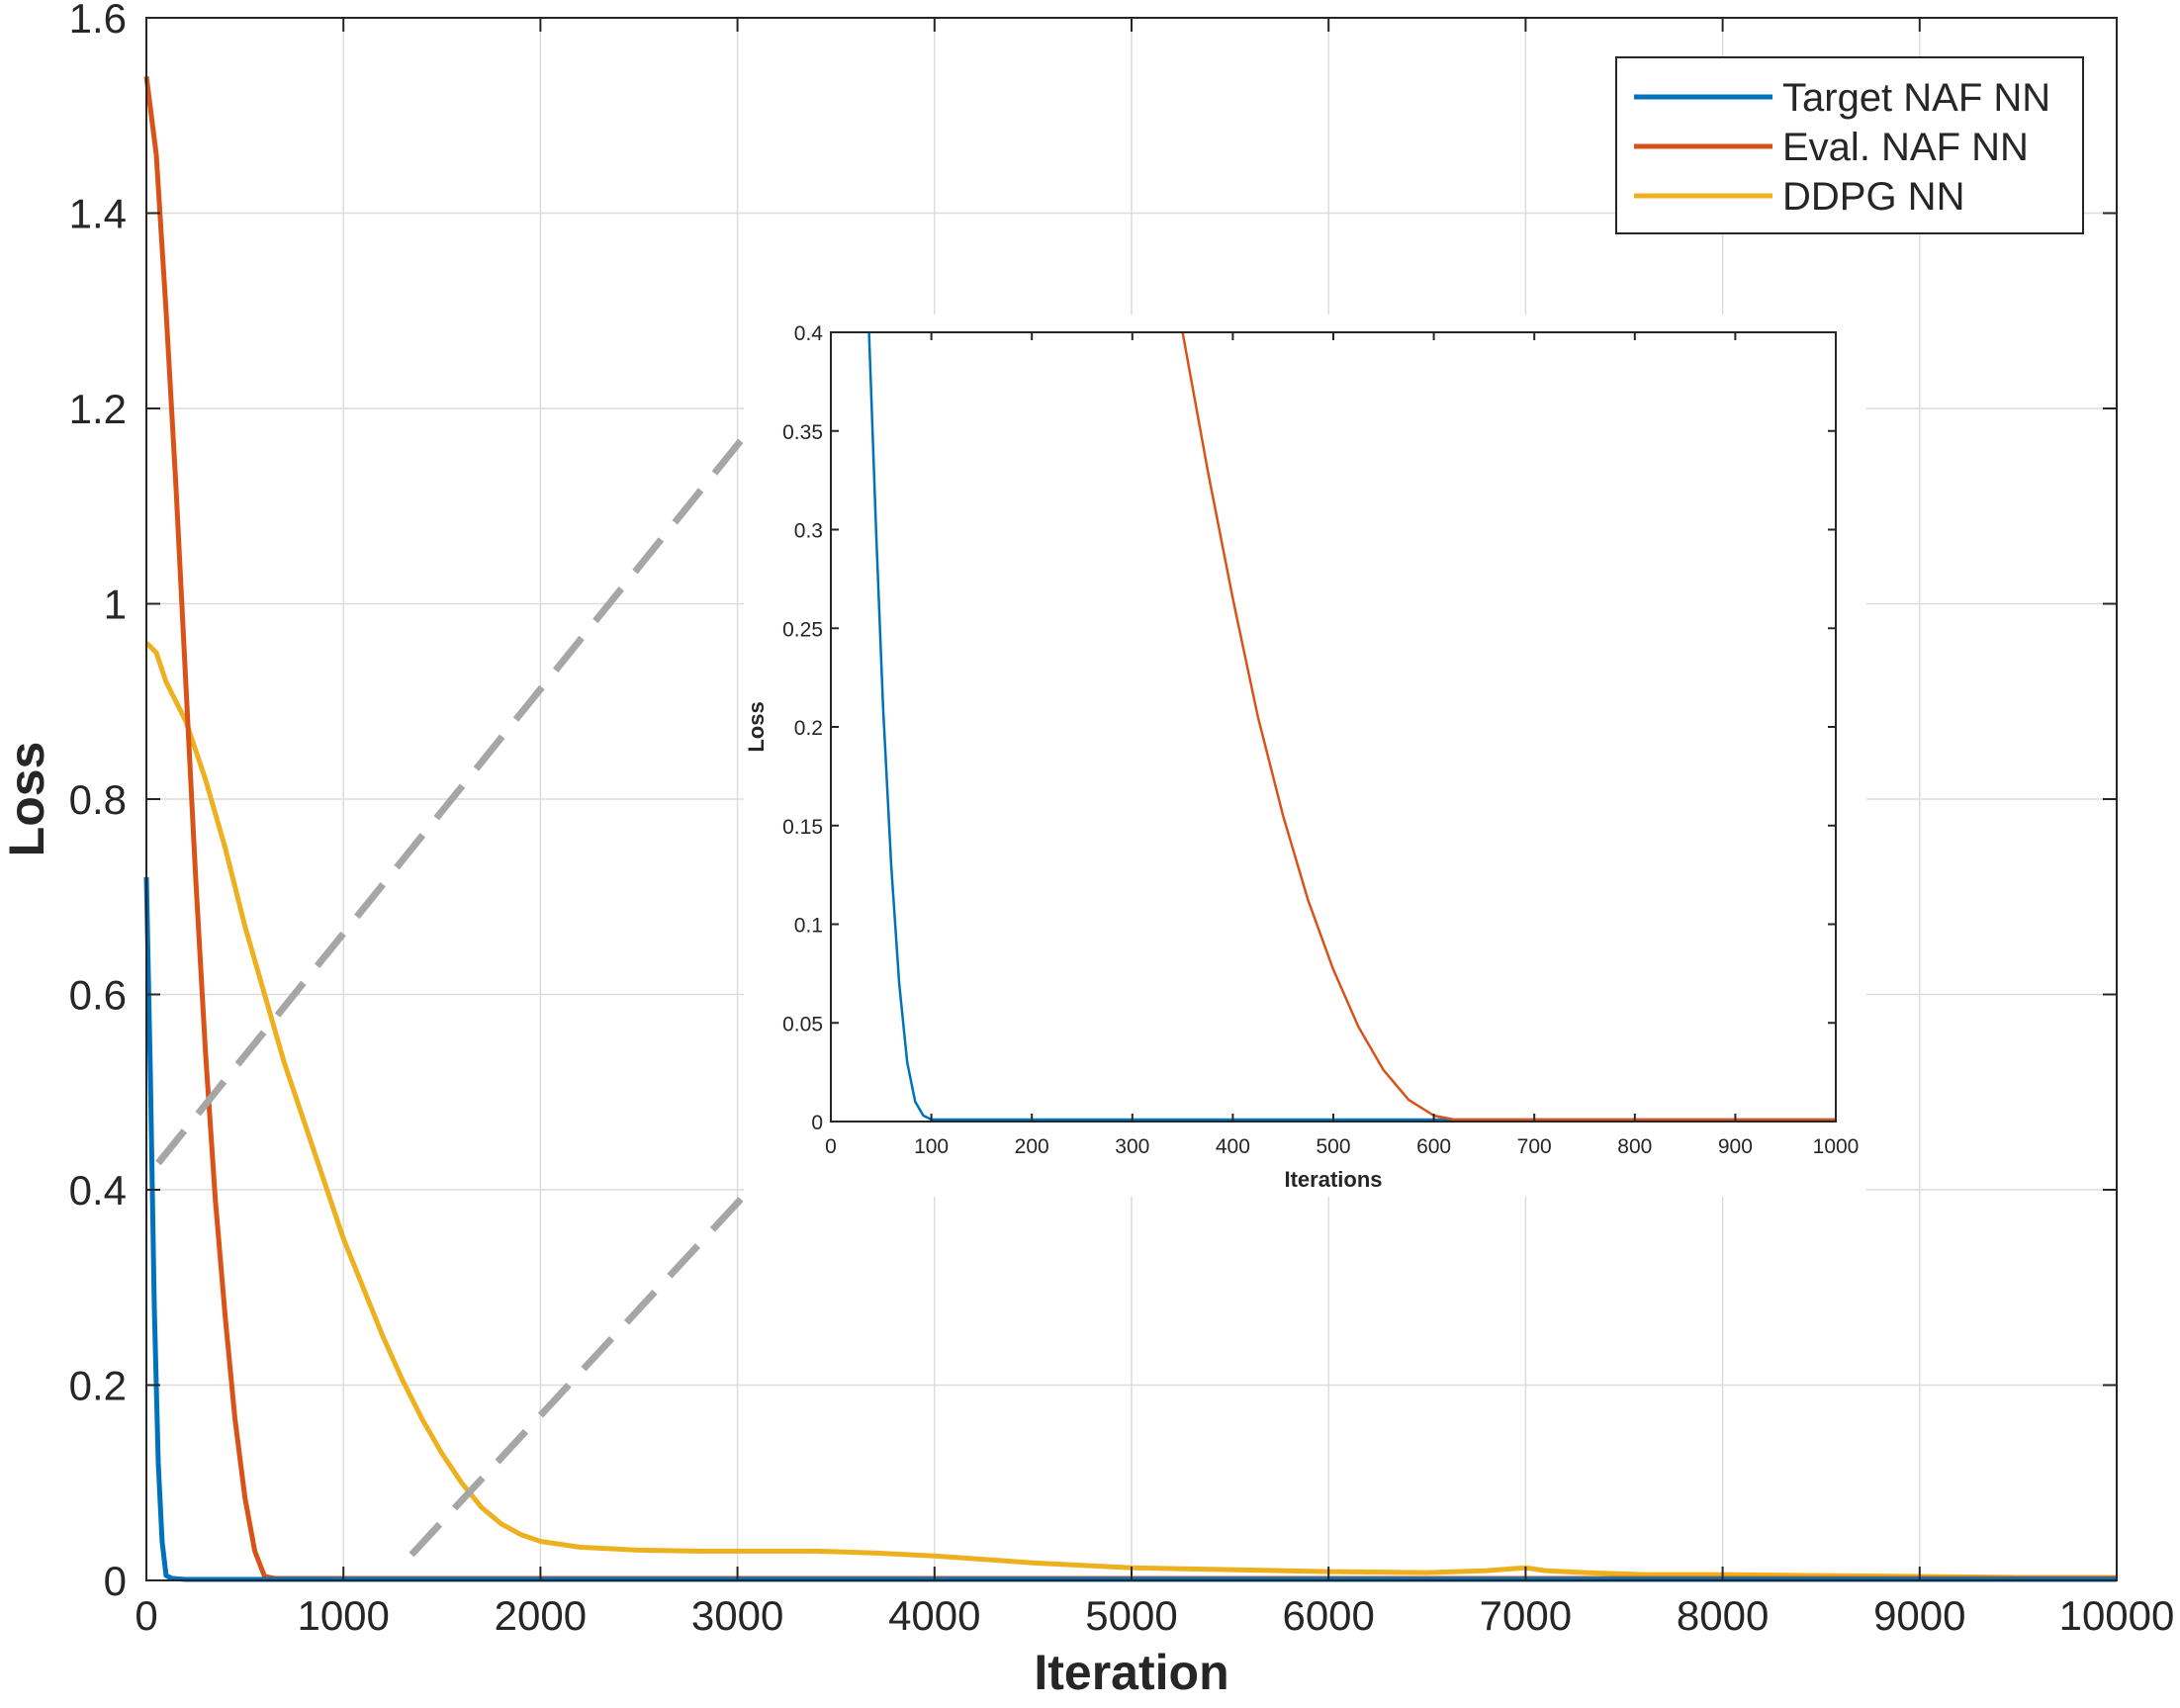 The height and width of the screenshot is (1708, 2180). What do you see at coordinates (802, 629) in the screenshot?
I see `inset-y-tick-label: 0.25` at bounding box center [802, 629].